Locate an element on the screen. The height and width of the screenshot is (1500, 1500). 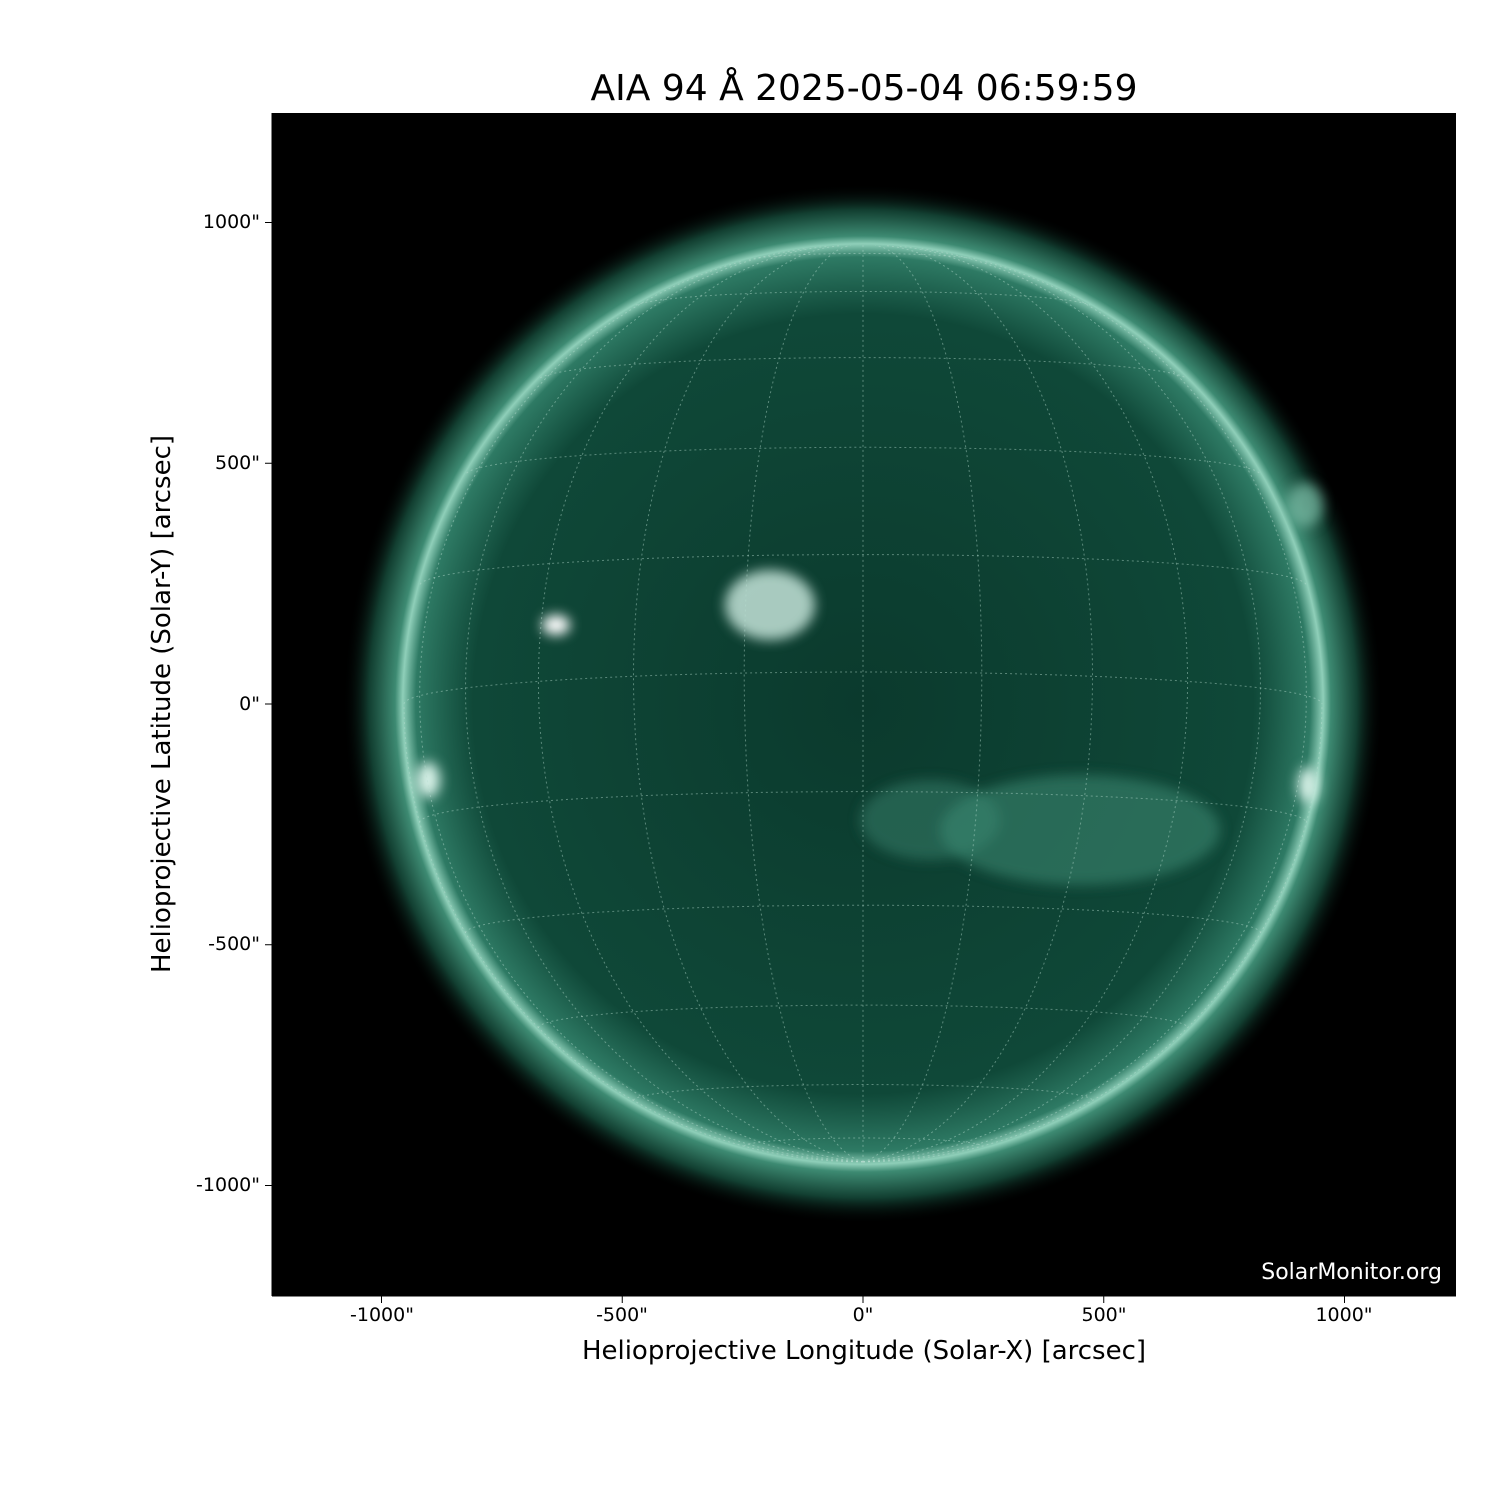
x-tick-label: 1000" is located at coordinates (1344, 1315).